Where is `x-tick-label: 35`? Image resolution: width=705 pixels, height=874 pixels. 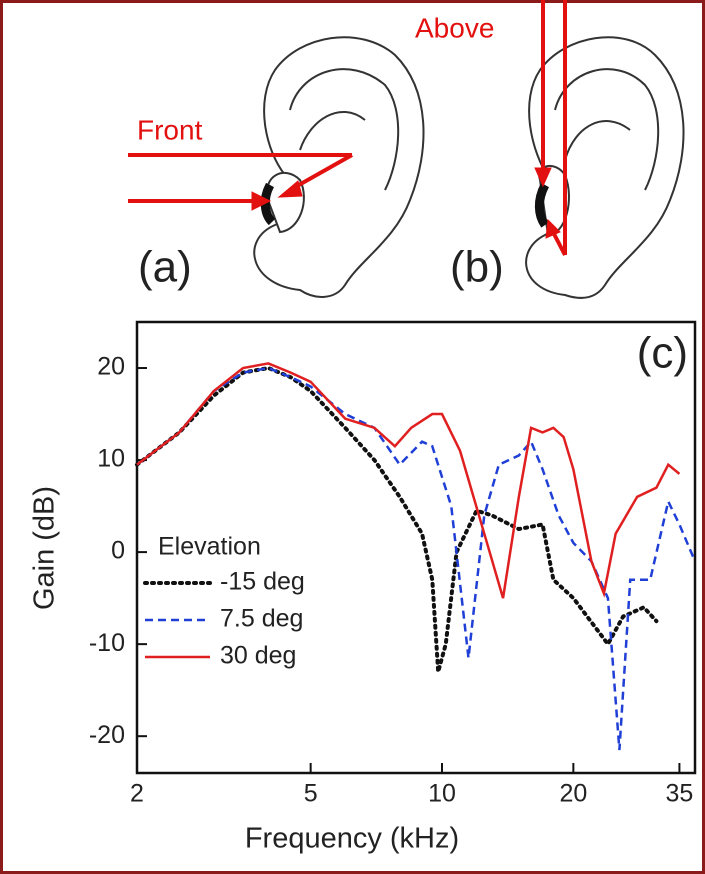
x-tick-label: 35 is located at coordinates (680, 794).